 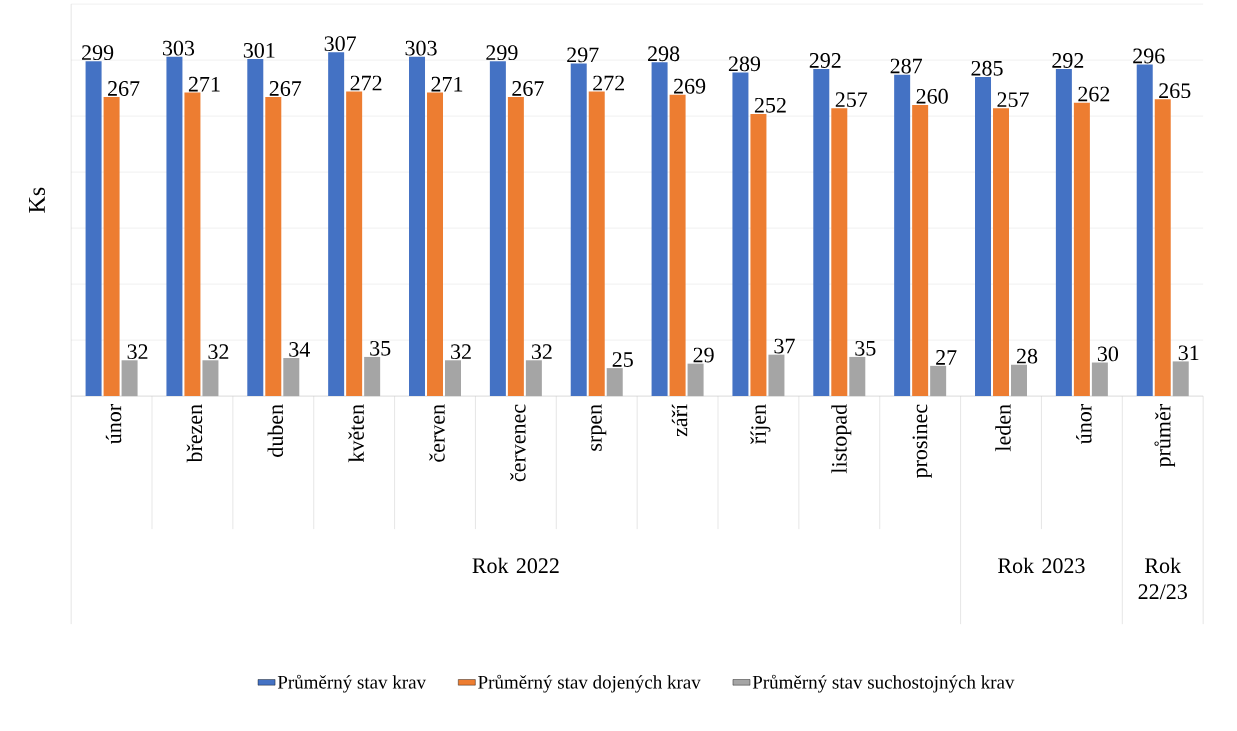 What do you see at coordinates (744, 64) in the screenshot?
I see `data-label: 289` at bounding box center [744, 64].